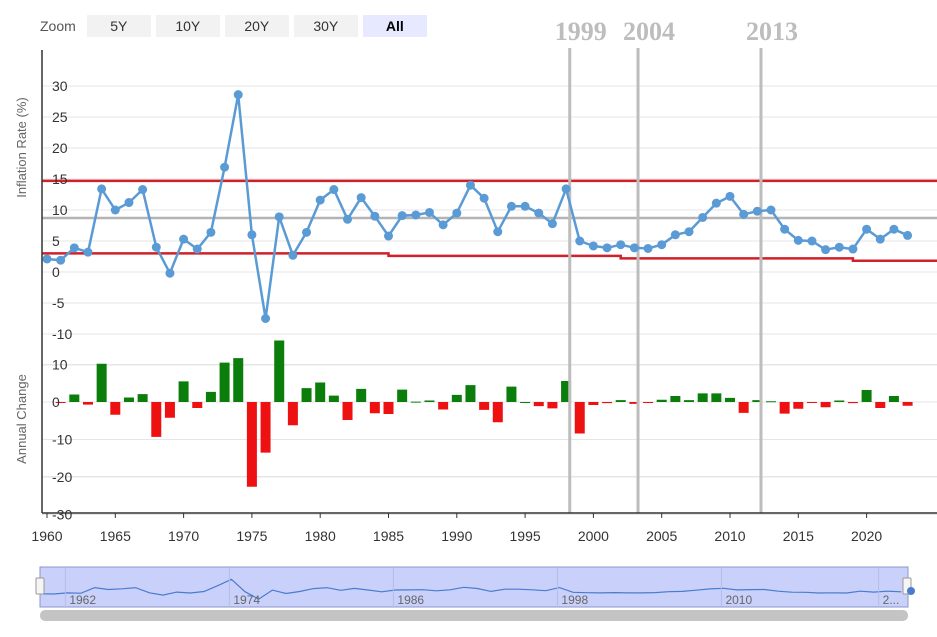  I want to click on y-tick-label-change: 10, so click(60, 365).